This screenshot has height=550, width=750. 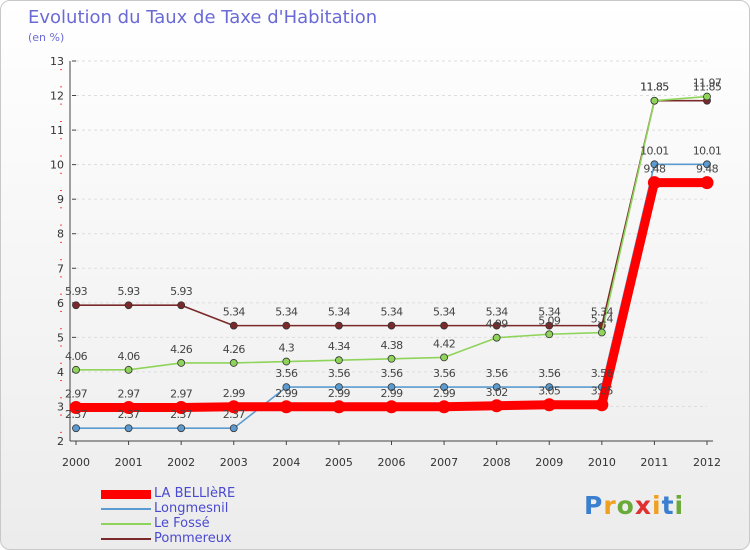 I want to click on y-tick-label: 4, so click(x=60, y=372).